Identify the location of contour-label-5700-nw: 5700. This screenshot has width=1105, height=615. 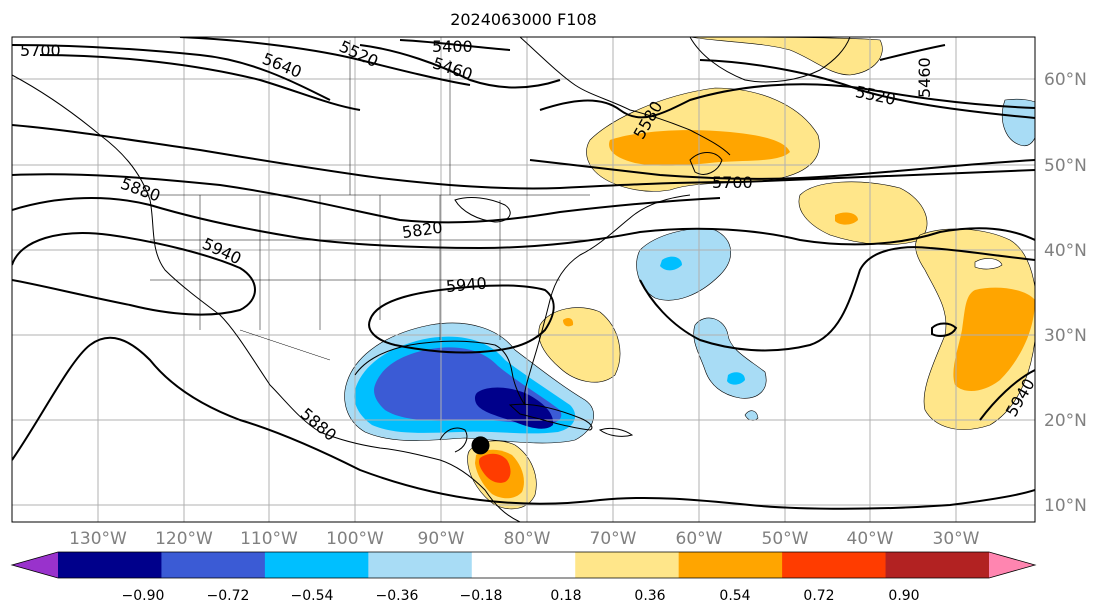
(40, 50).